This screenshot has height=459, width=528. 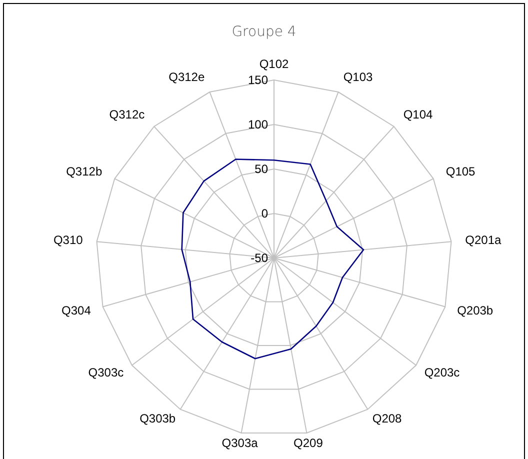 I want to click on spoke-label: Q310, so click(x=68, y=240).